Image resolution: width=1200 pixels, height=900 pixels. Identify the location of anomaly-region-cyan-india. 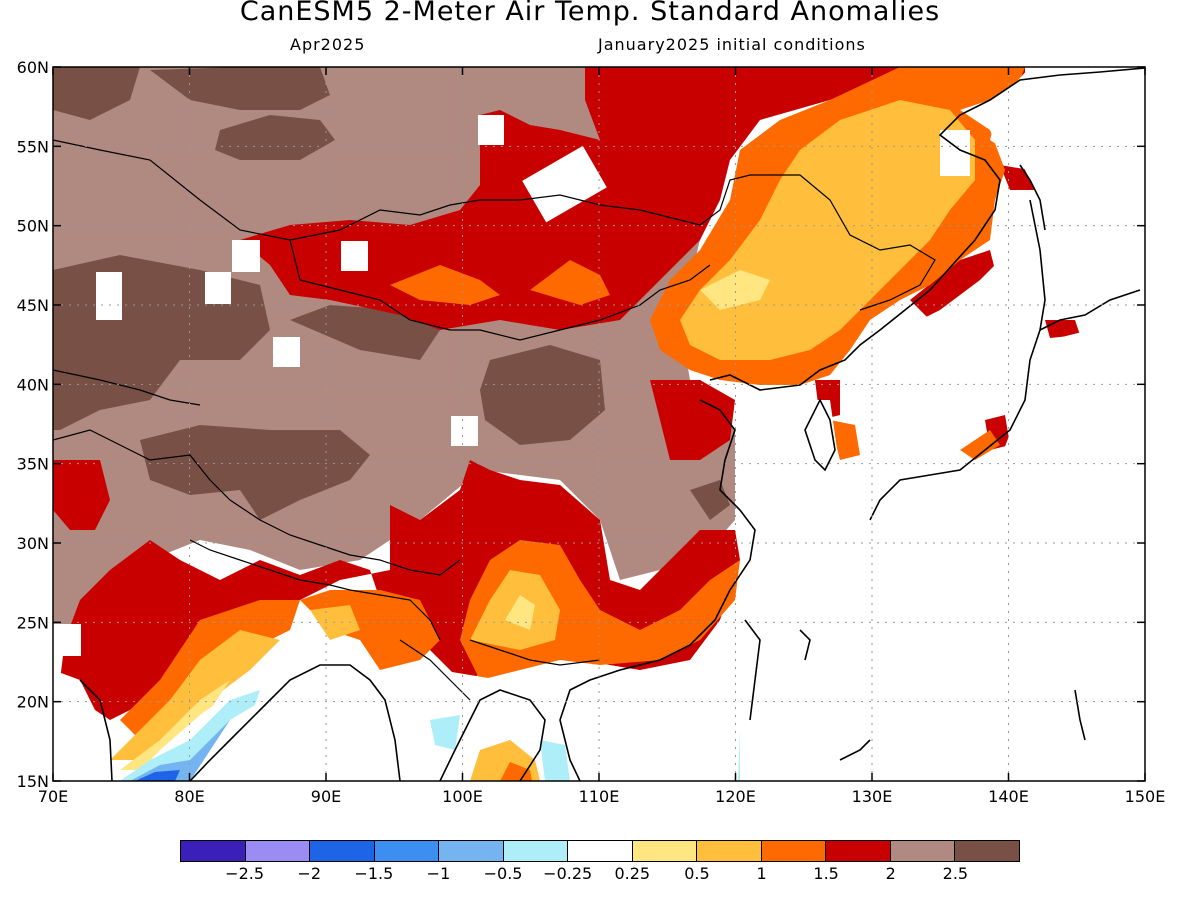
(190, 735).